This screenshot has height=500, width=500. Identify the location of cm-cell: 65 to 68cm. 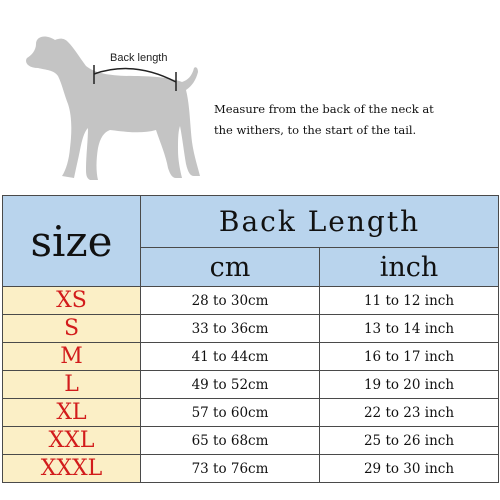
(230, 440).